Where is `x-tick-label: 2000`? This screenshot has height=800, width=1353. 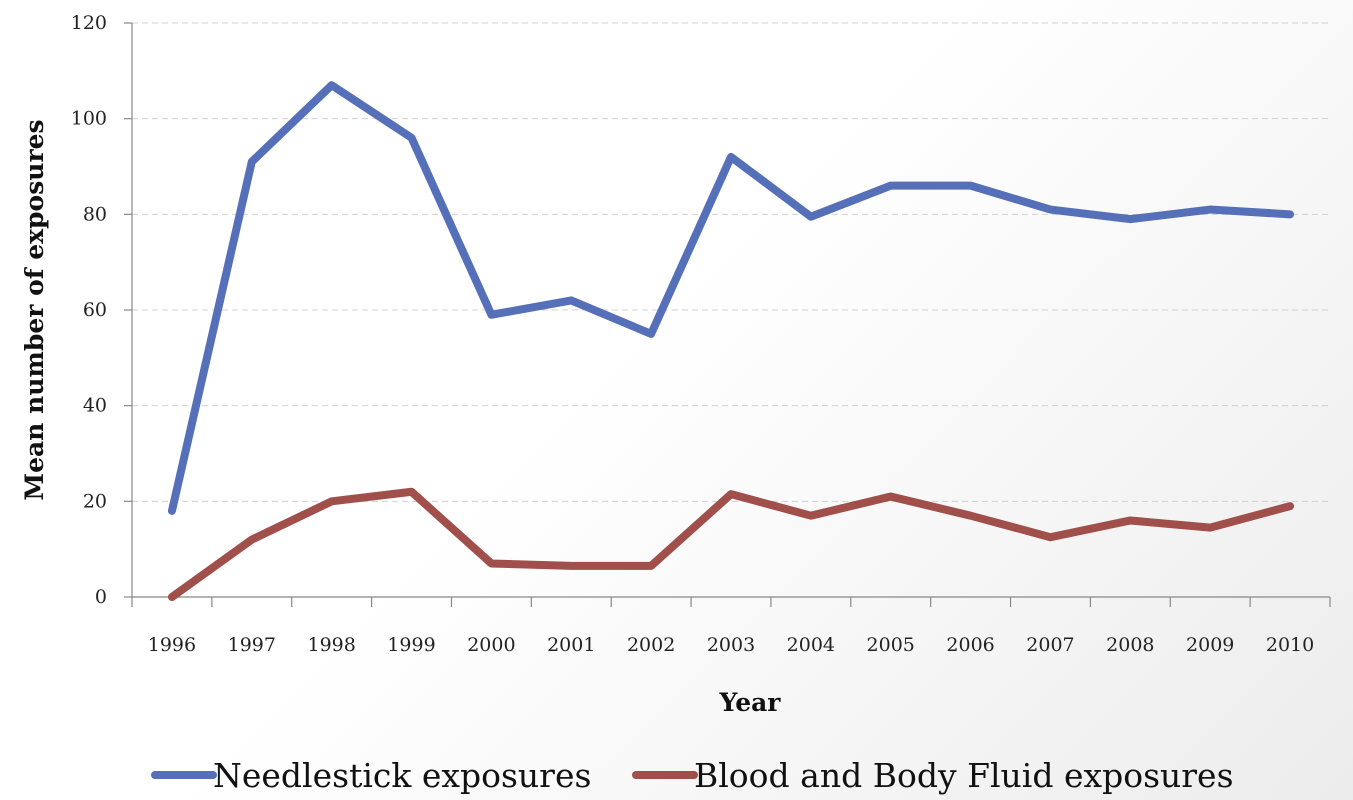 x-tick-label: 2000 is located at coordinates (491, 645).